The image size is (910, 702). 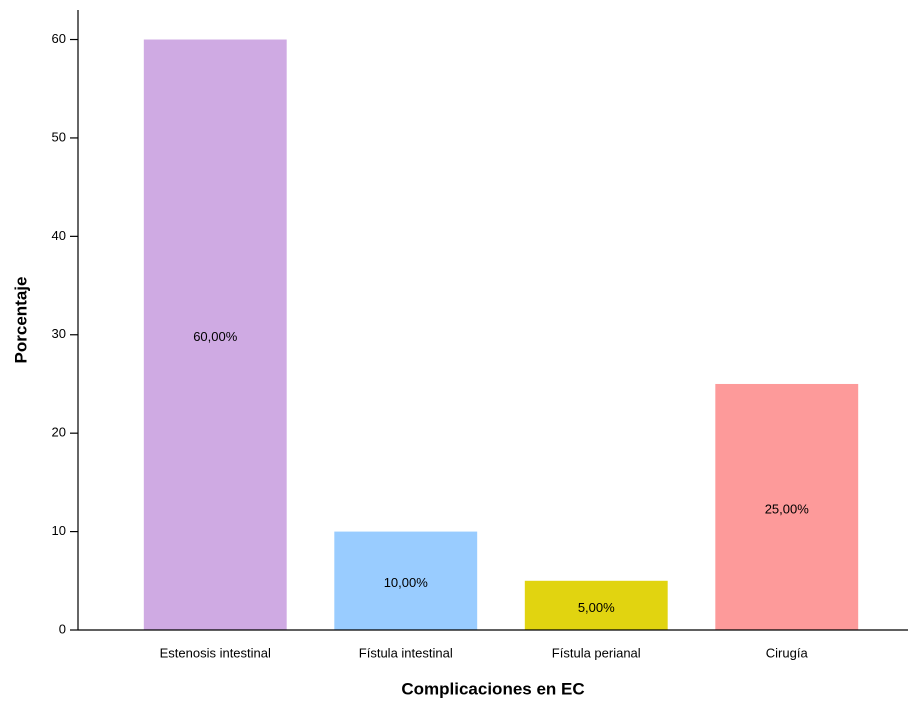 I want to click on y-tick-label: 20, so click(x=59, y=432).